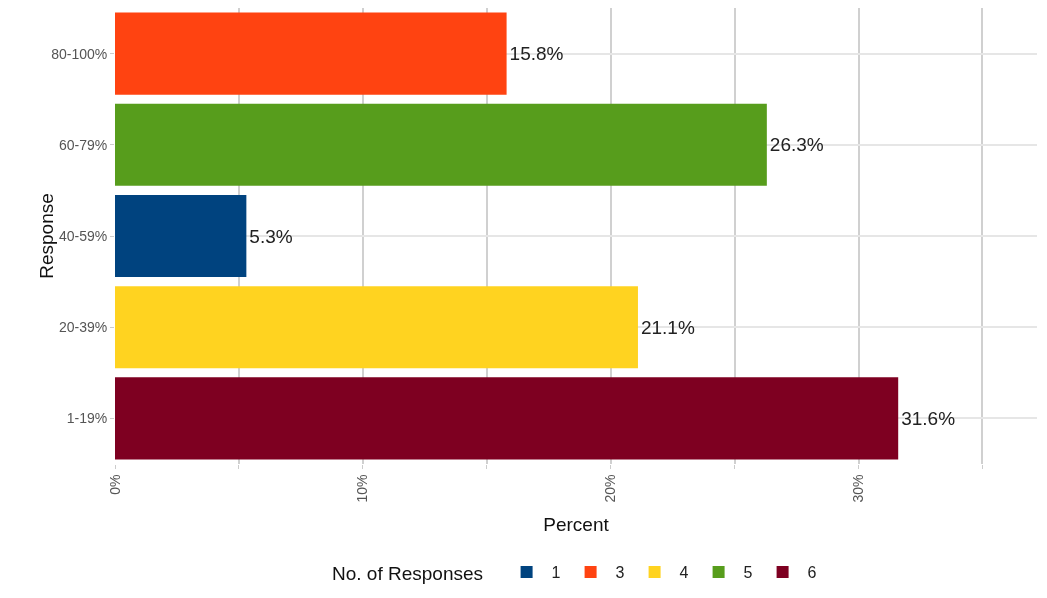  Describe the element at coordinates (83, 144) in the screenshot. I see `y-tick-label: 60-79%` at that location.